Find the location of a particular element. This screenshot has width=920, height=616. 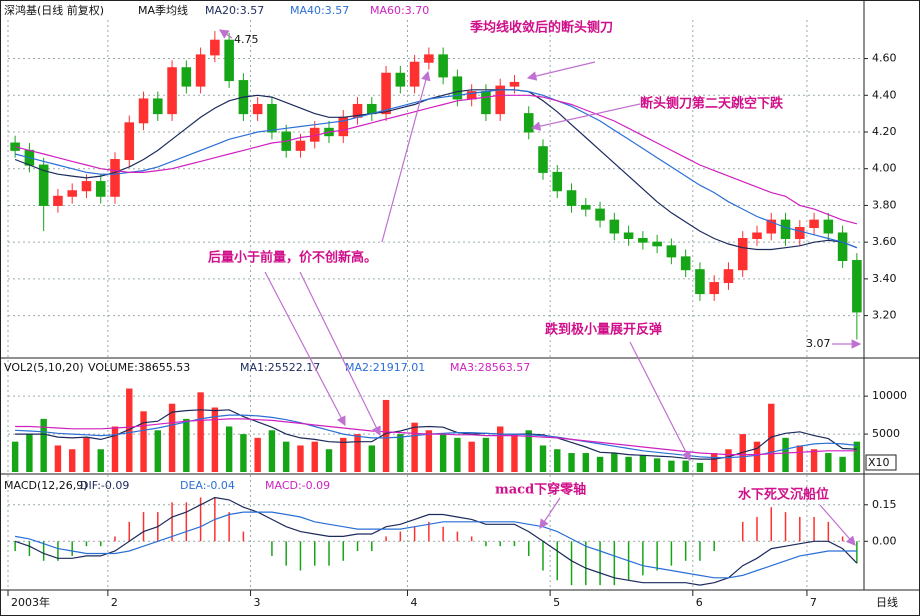

y-tick-label: 4.40 is located at coordinates (884, 94).